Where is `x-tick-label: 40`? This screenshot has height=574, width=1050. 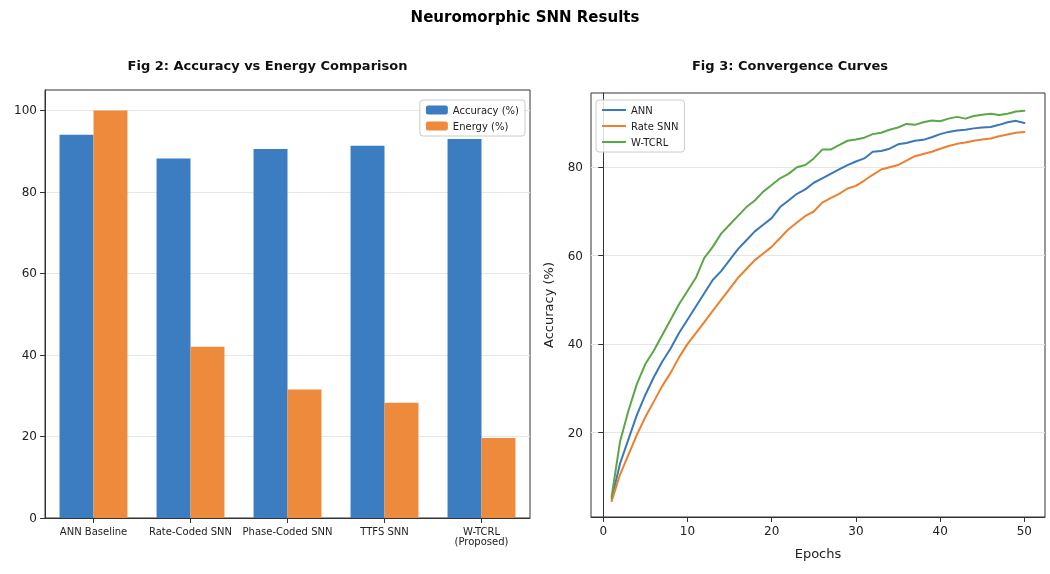 x-tick-label: 40 is located at coordinates (940, 531).